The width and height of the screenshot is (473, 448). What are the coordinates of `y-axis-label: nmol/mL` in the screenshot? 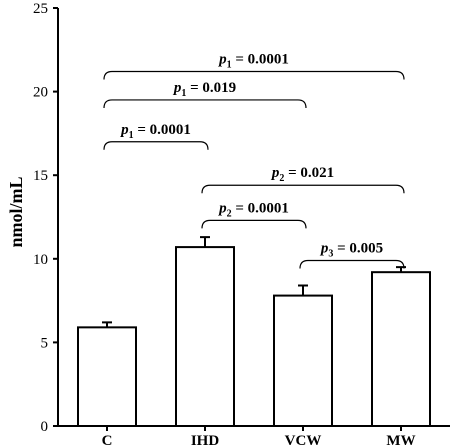 It's located at (16, 211).